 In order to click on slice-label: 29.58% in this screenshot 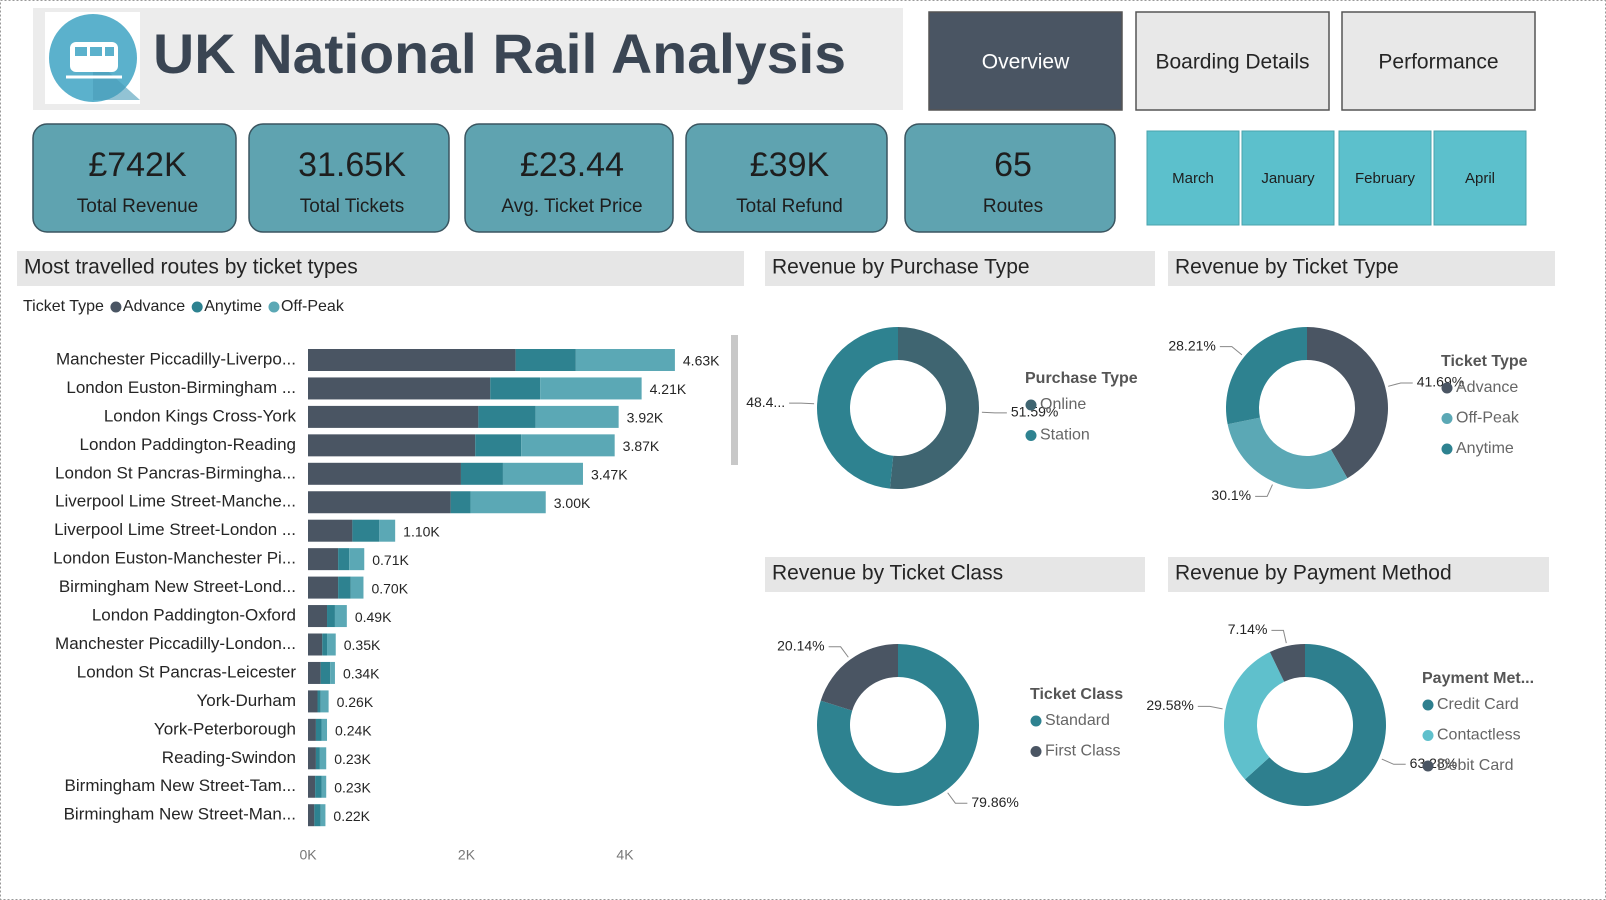, I will do `click(1169, 705)`.